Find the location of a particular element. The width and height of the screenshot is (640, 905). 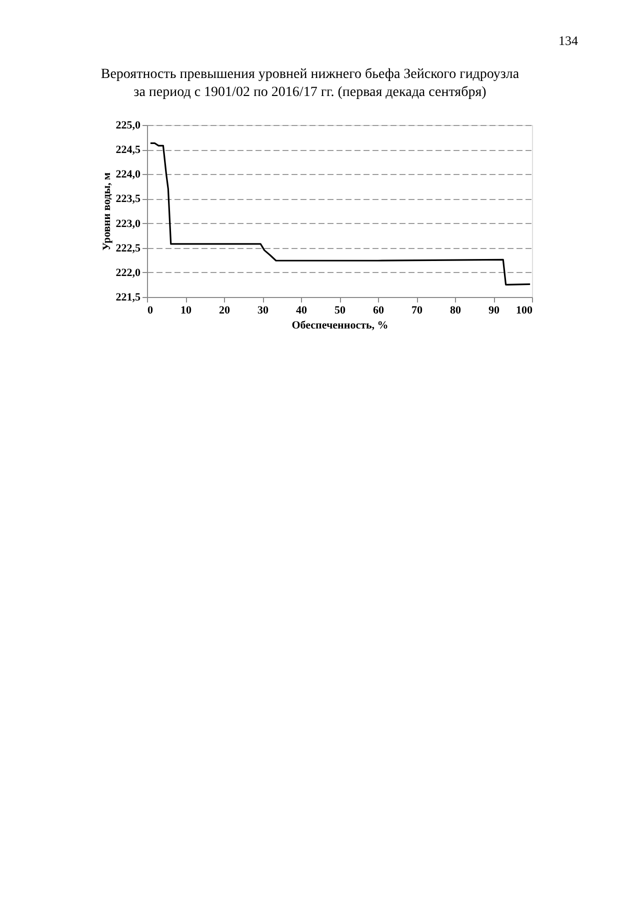

y-tick-label: 225,0 is located at coordinates (128, 126).